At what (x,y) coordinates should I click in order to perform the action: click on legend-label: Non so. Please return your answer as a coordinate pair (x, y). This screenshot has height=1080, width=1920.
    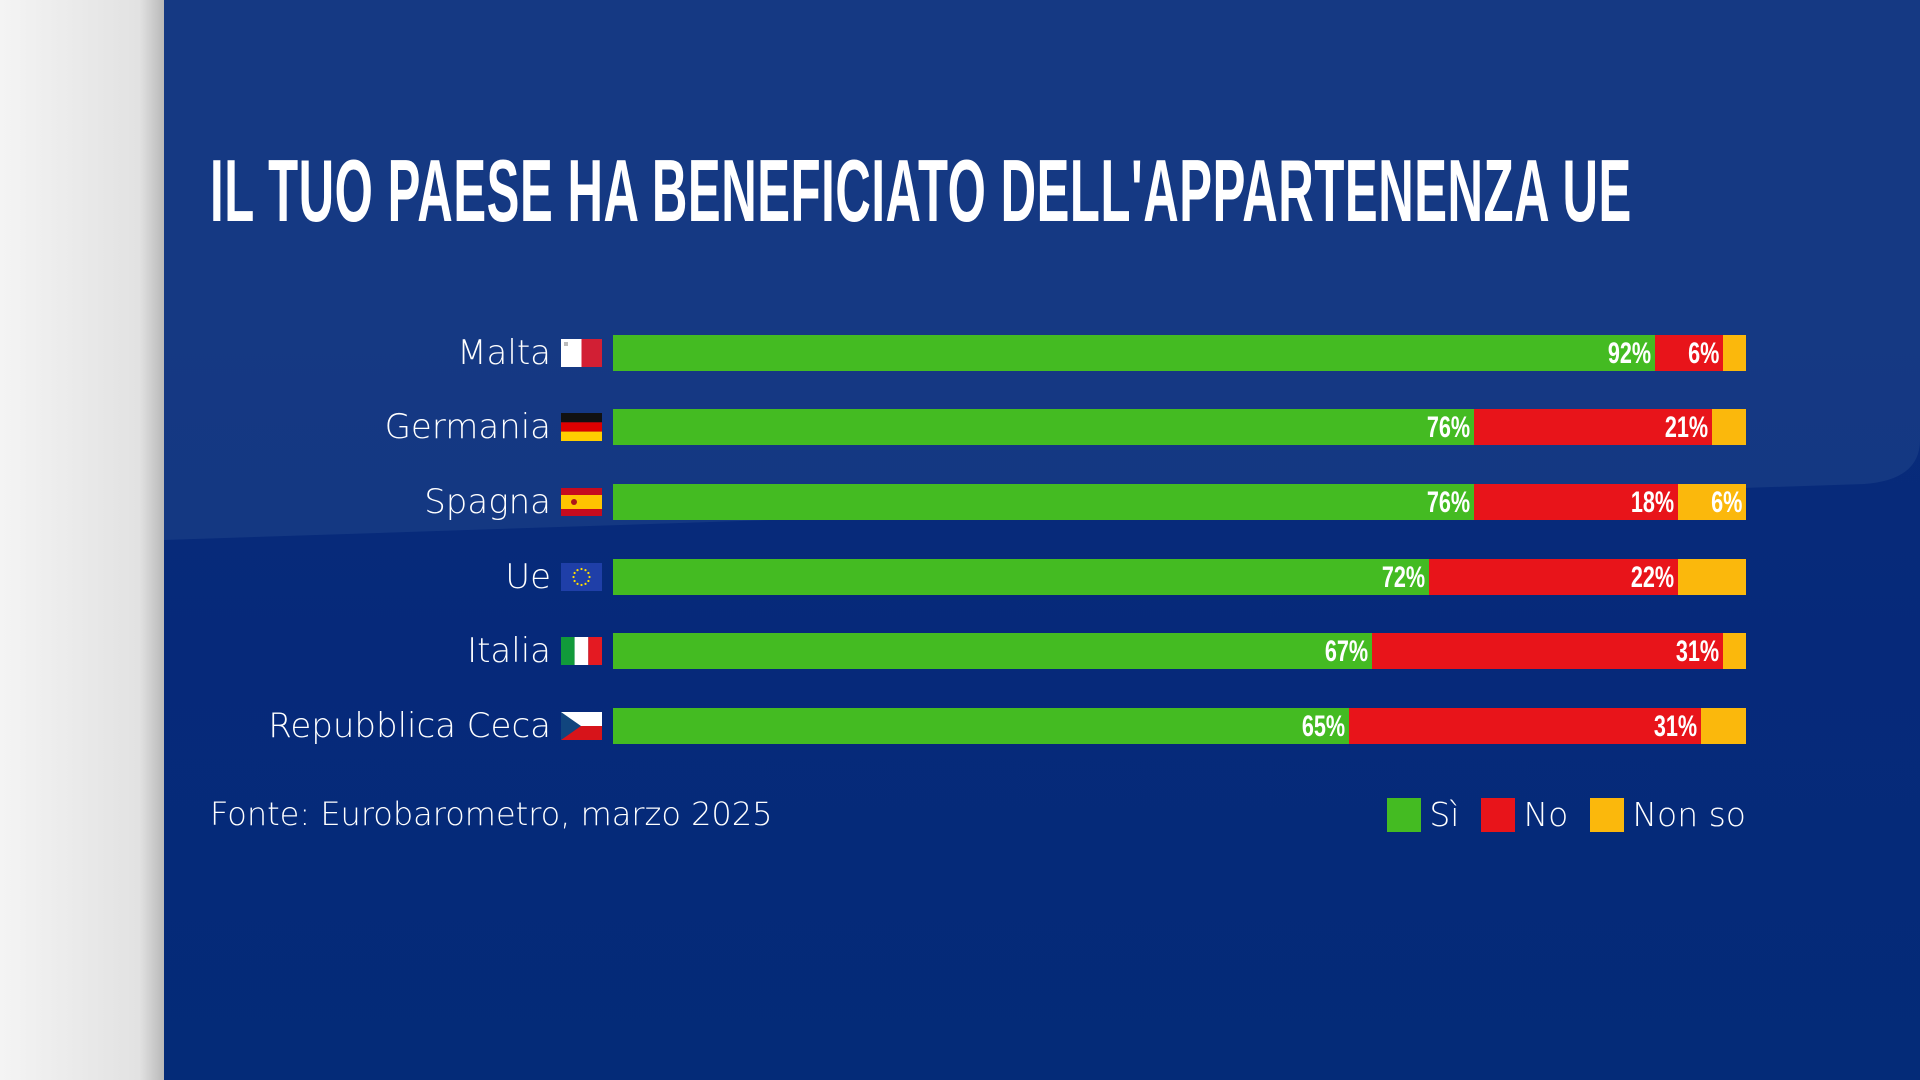
    Looking at the image, I should click on (1689, 814).